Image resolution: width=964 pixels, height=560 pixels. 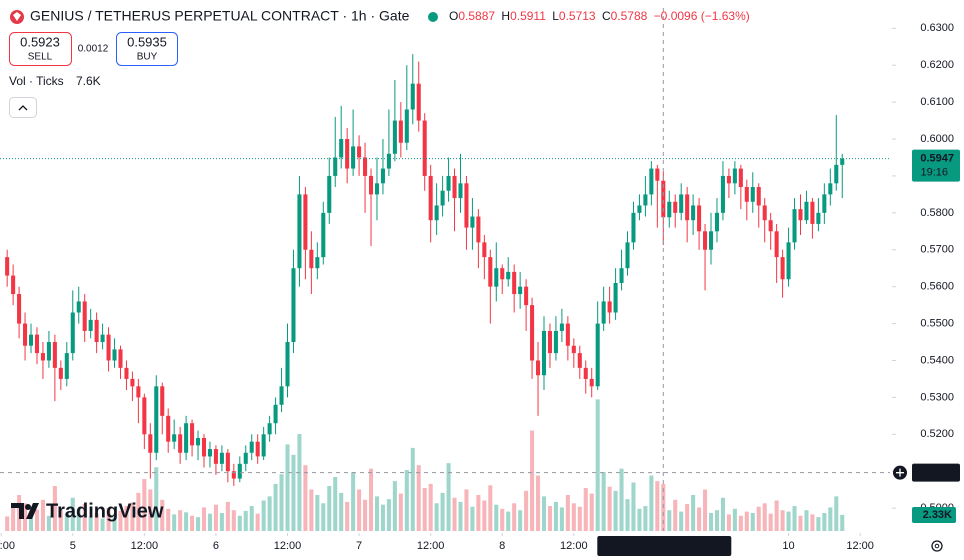 I want to click on sell-button, so click(x=40, y=49).